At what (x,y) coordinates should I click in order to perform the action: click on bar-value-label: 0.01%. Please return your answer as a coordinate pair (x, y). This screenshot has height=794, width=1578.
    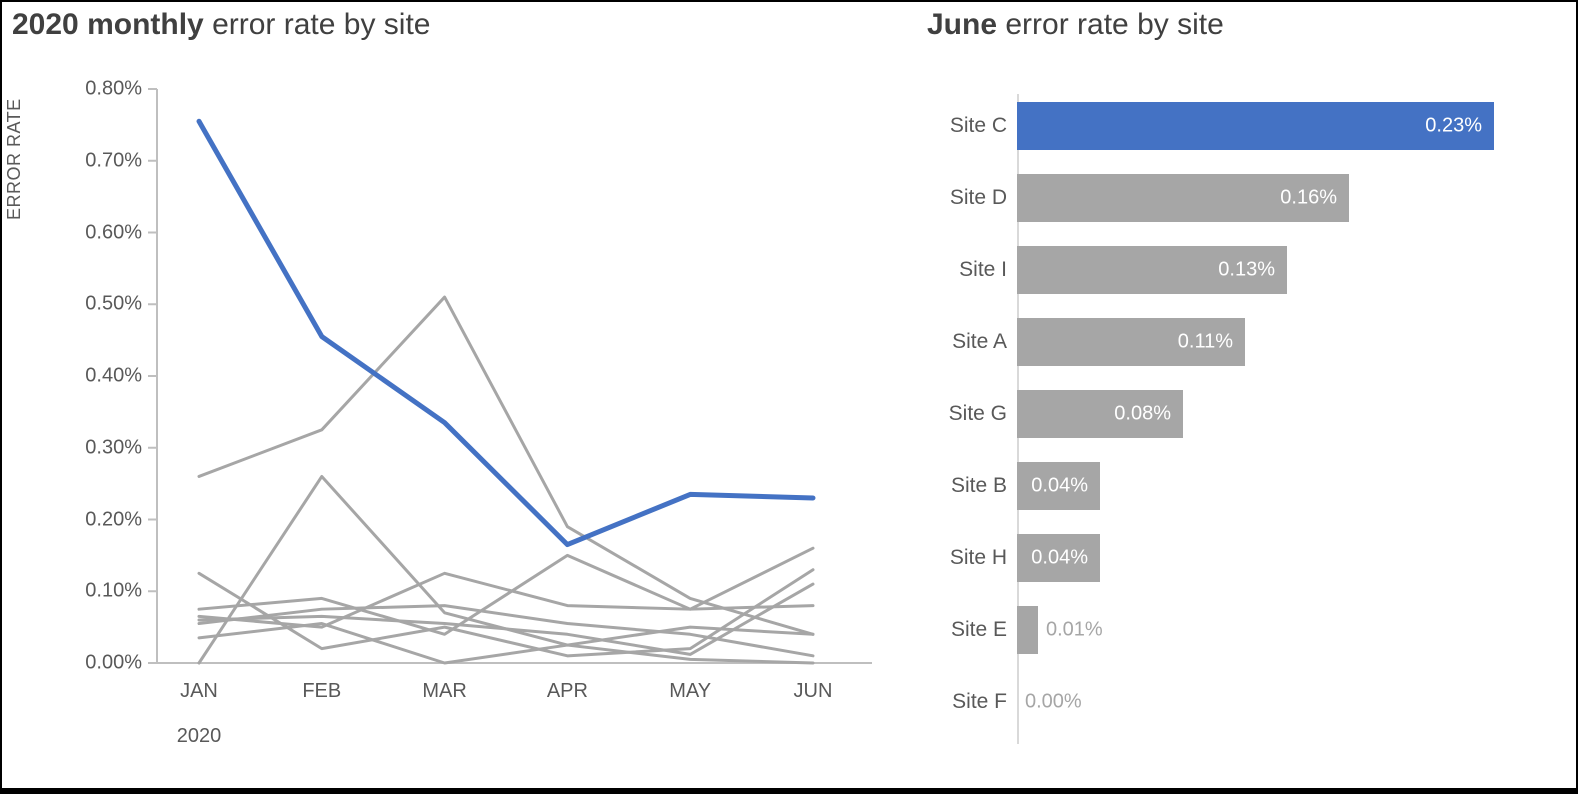
    Looking at the image, I should click on (1074, 629).